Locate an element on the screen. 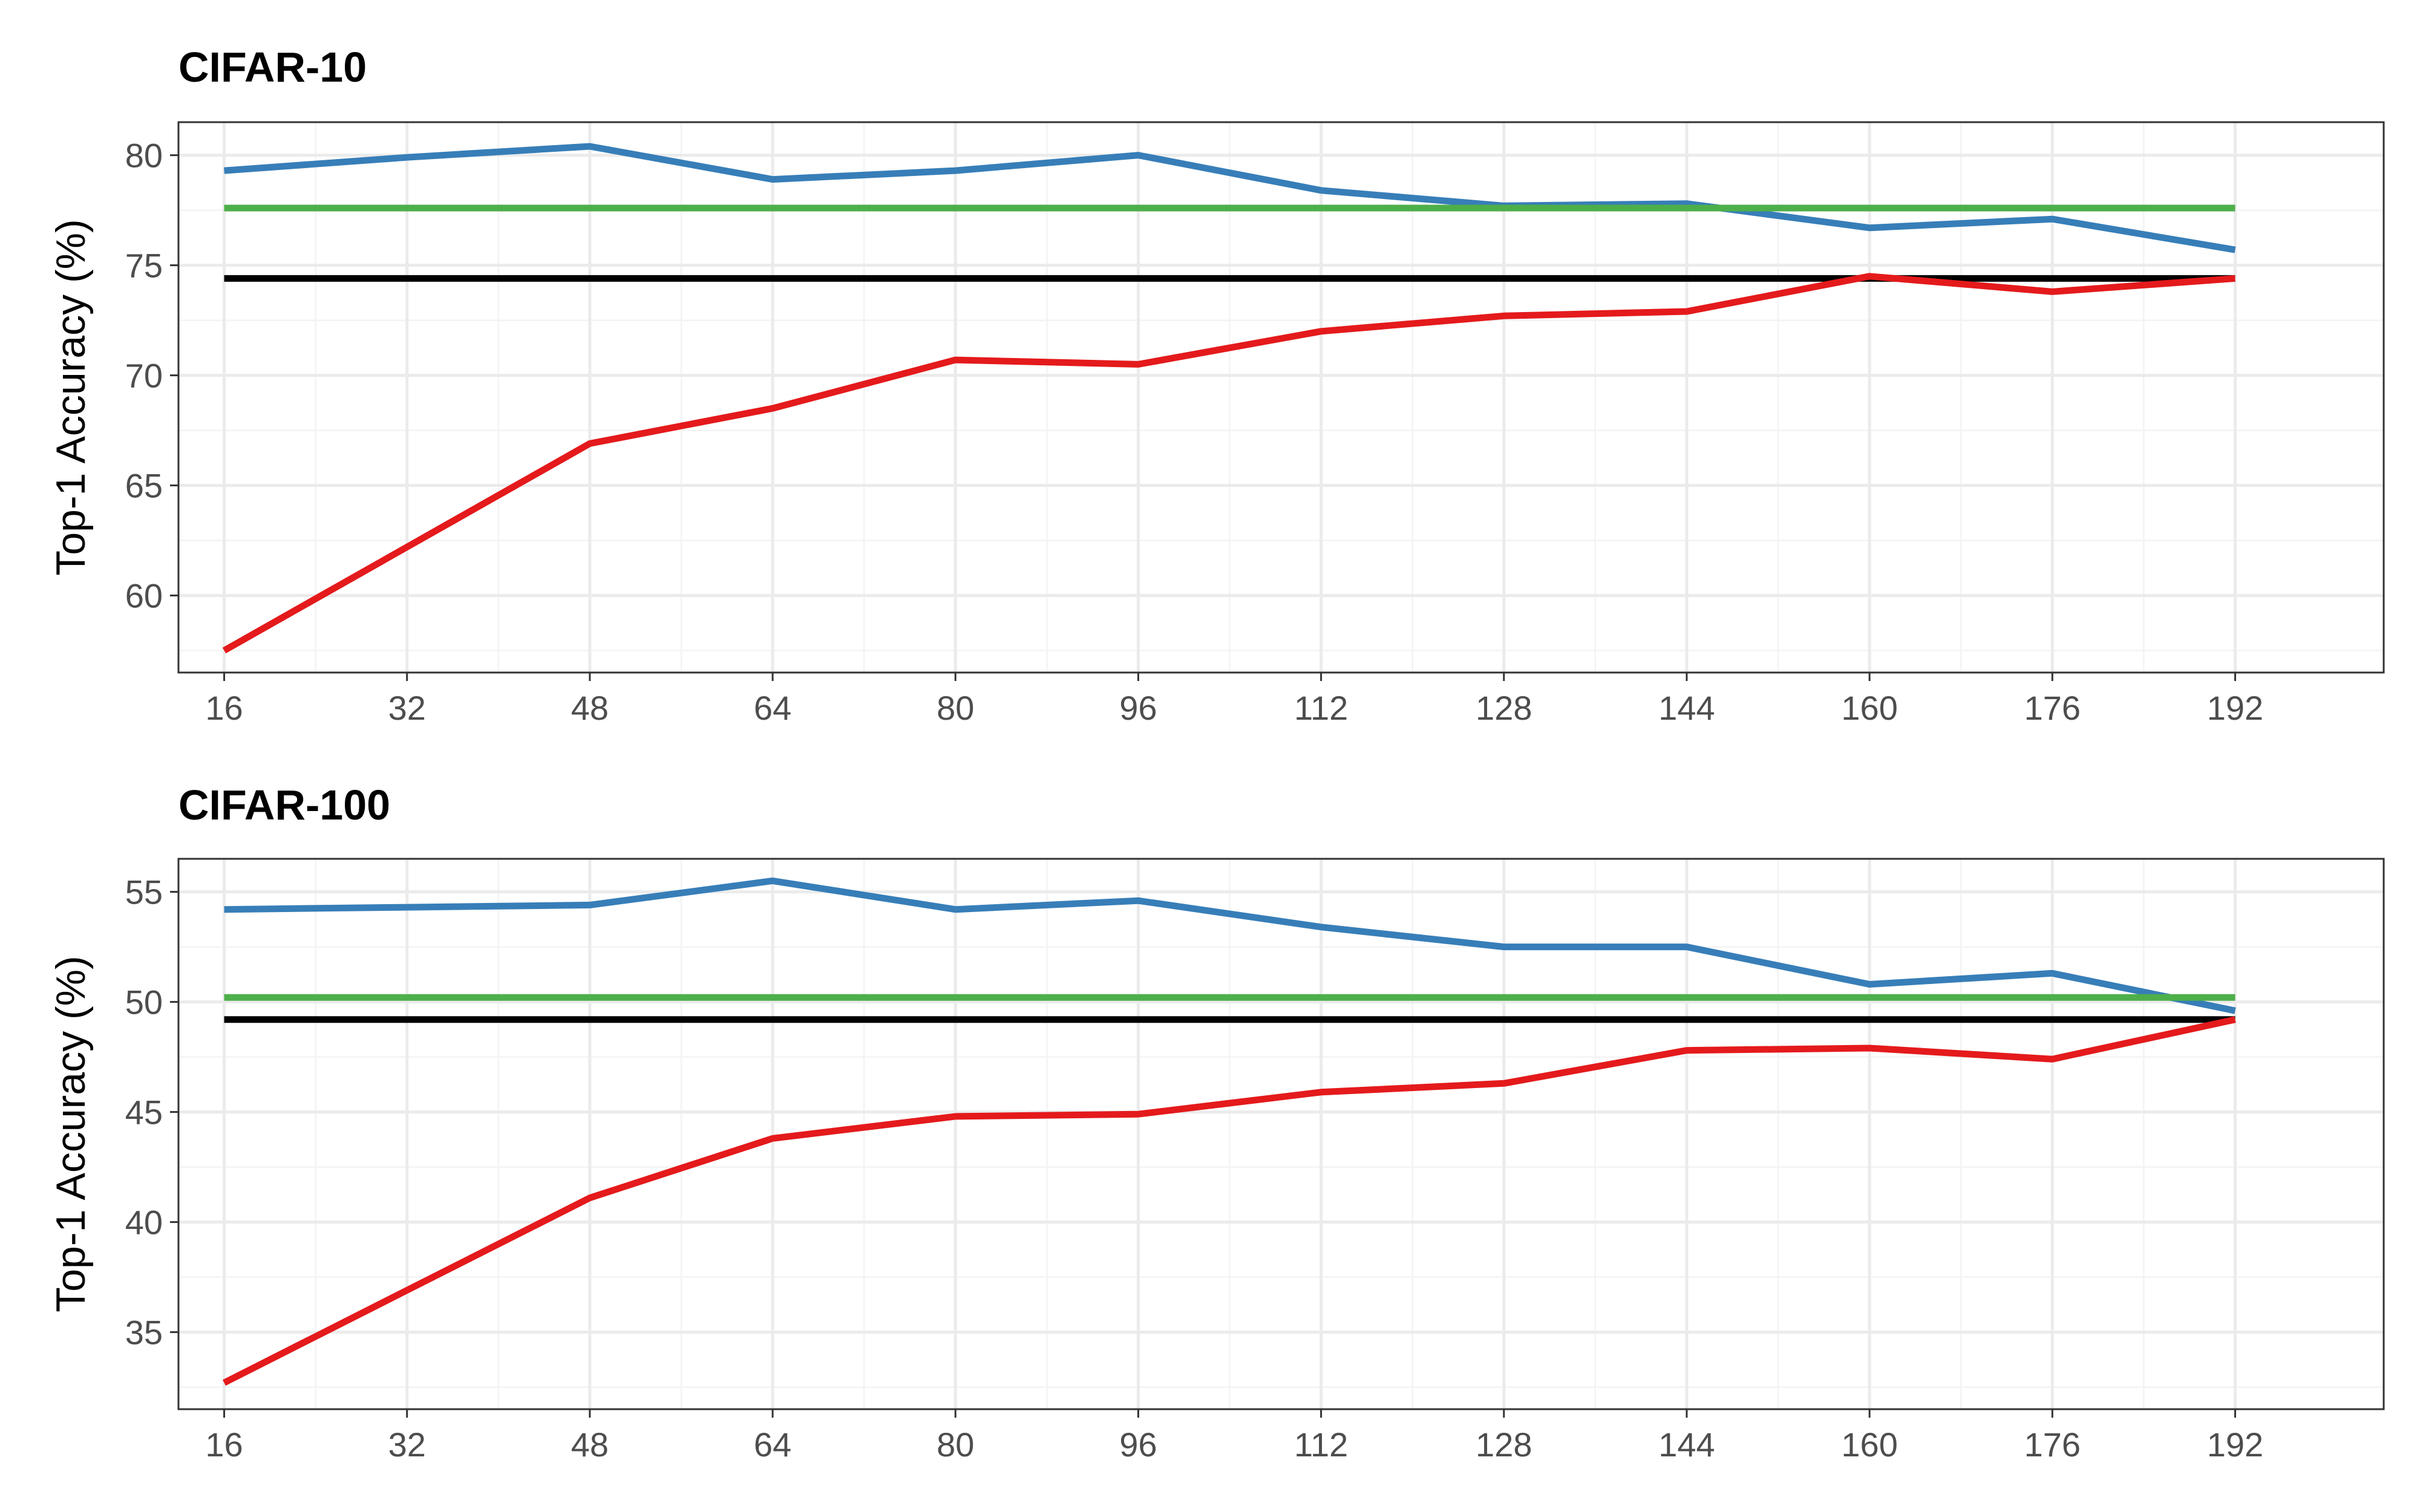  y-tick-label: 35 is located at coordinates (144, 1333).